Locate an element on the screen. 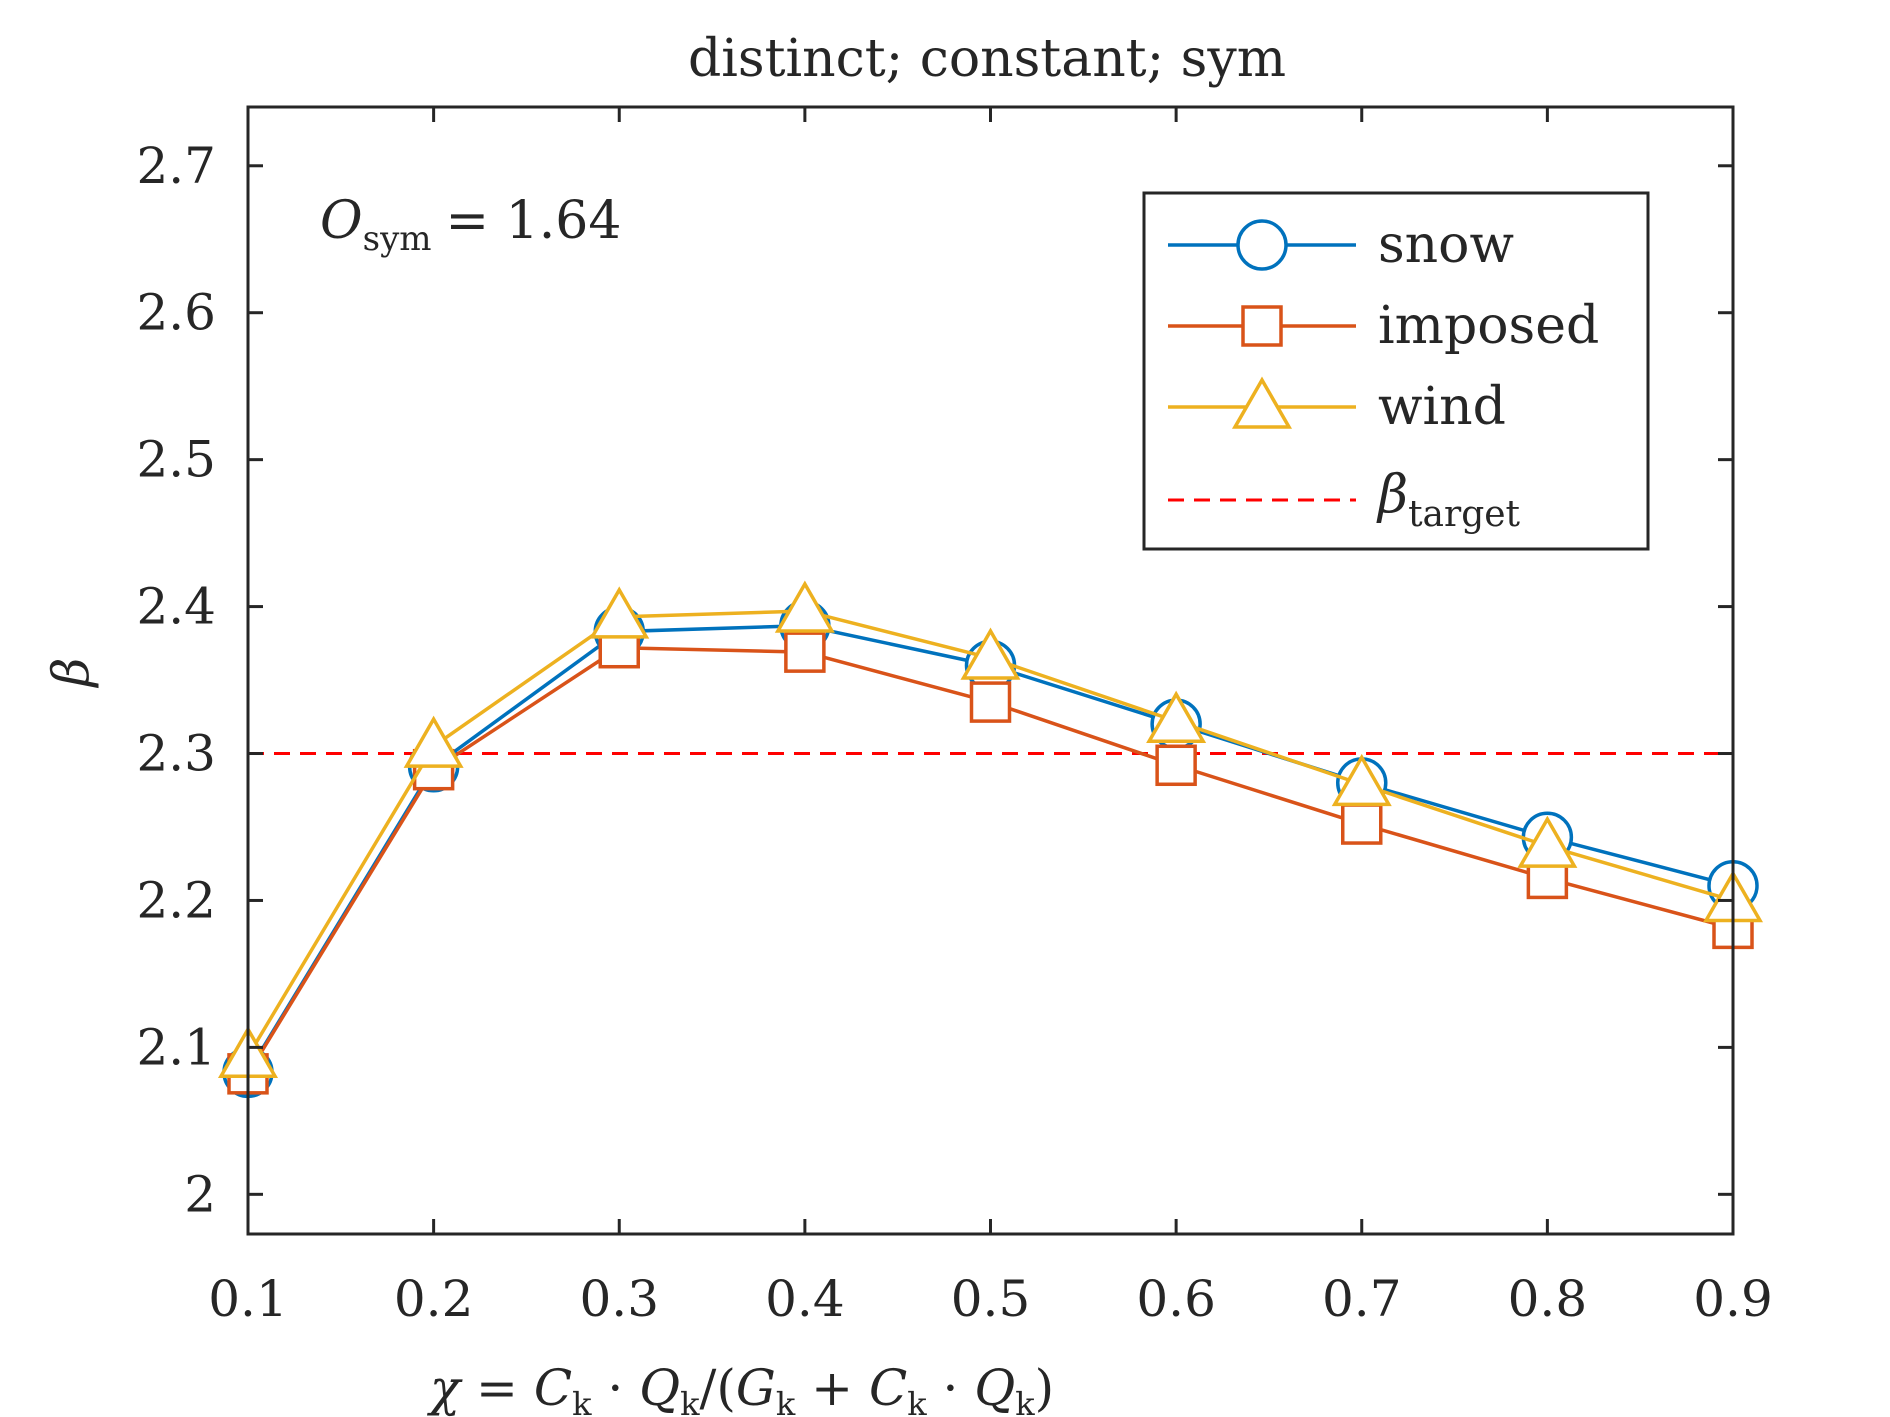 This screenshot has width=1890, height=1417. x-label-k5: k is located at coordinates (1025, 1401).